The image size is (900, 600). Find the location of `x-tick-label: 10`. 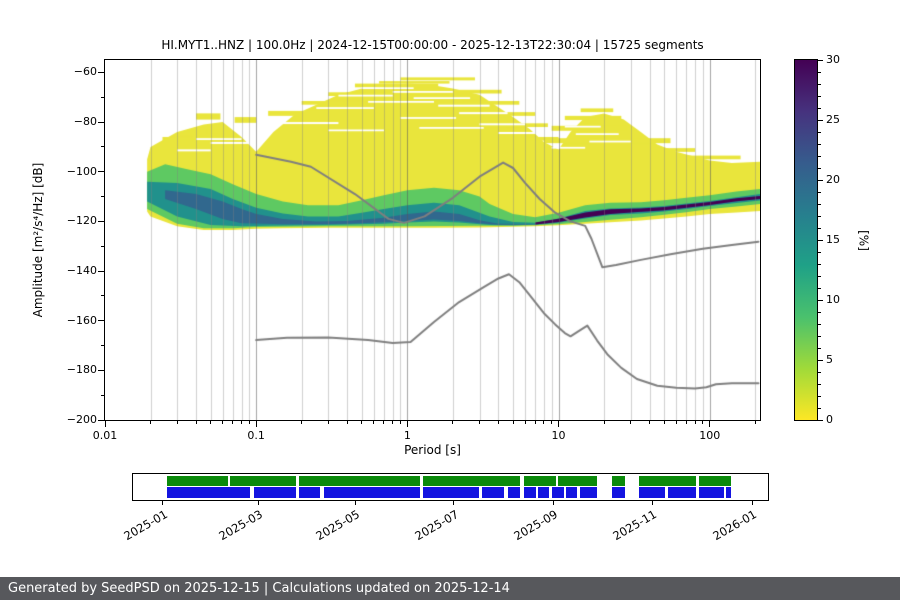

x-tick-label: 10 is located at coordinates (558, 435).